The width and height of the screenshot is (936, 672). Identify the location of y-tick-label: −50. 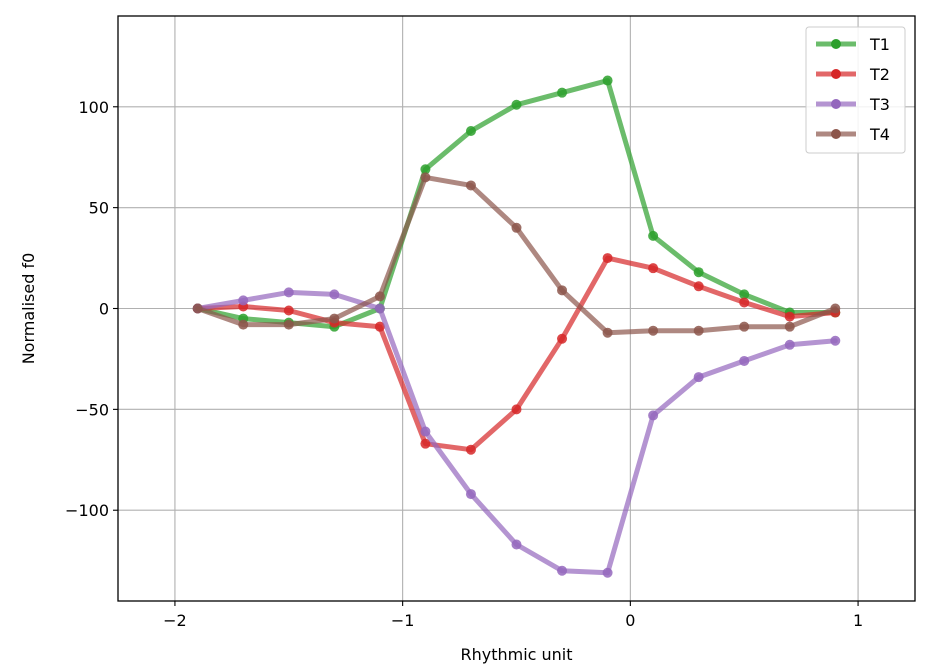
(92, 409).